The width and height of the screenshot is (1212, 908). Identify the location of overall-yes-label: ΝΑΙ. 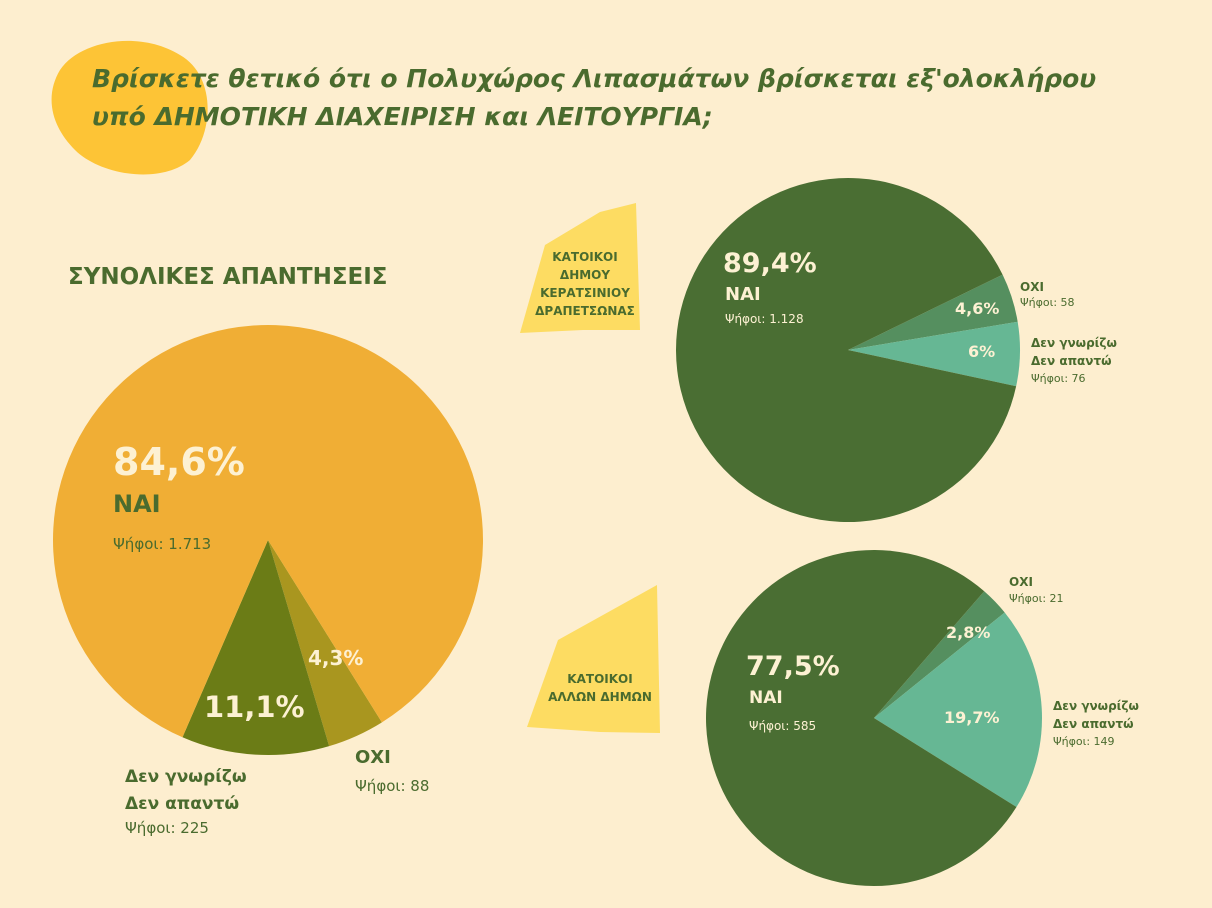
(137, 504).